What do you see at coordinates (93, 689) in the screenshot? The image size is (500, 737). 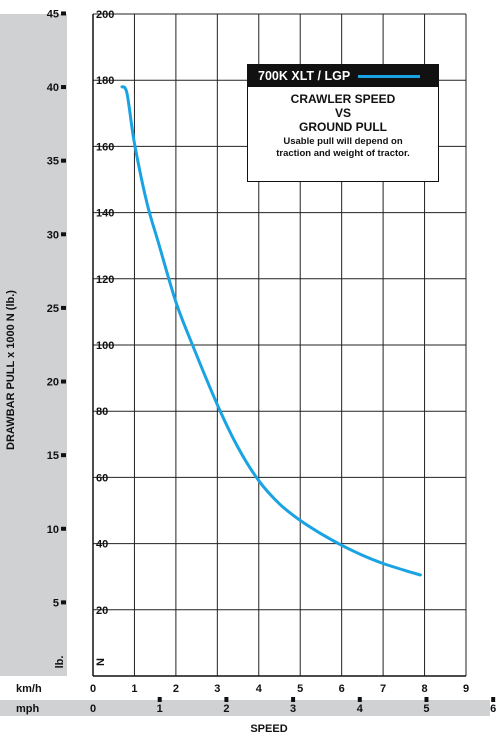 I see `x-tick-label-kmh: 0` at bounding box center [93, 689].